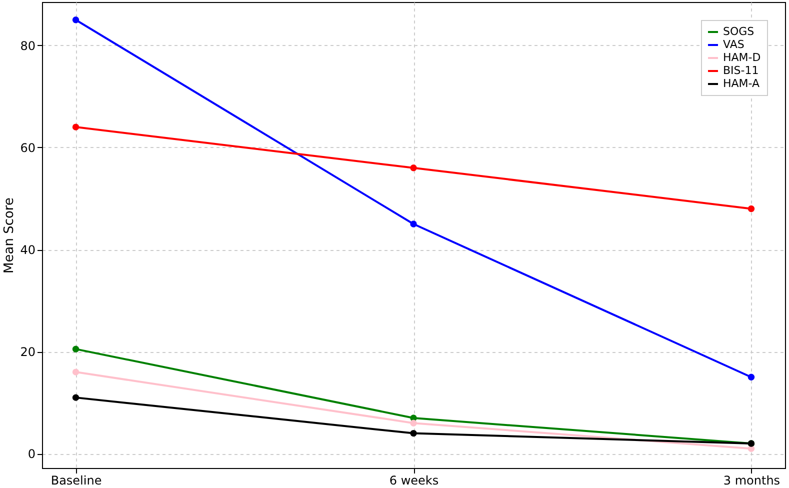  What do you see at coordinates (28, 45) in the screenshot?
I see `y-tick-label: 80` at bounding box center [28, 45].